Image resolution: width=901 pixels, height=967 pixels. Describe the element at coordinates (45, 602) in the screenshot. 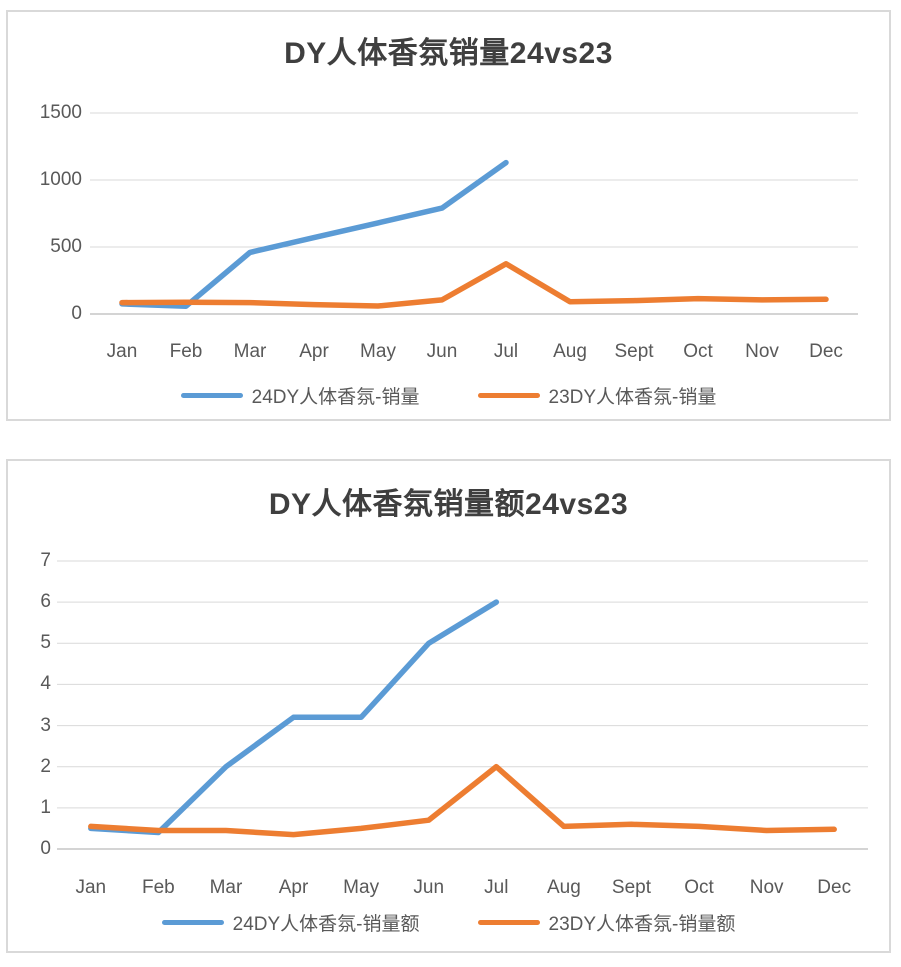

I see `y-tick-label: 6` at that location.